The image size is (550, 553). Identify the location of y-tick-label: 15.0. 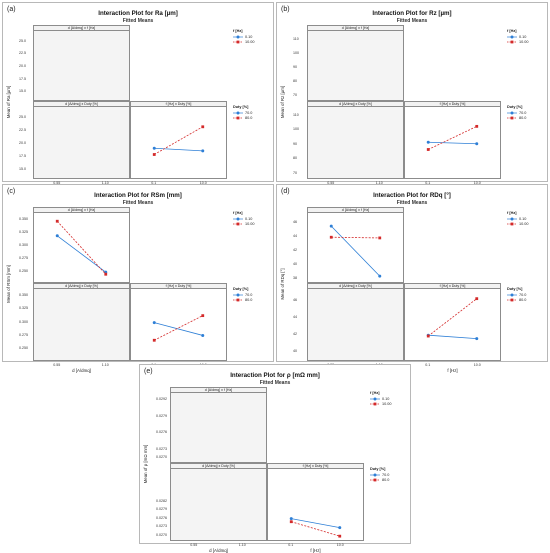
(22, 169).